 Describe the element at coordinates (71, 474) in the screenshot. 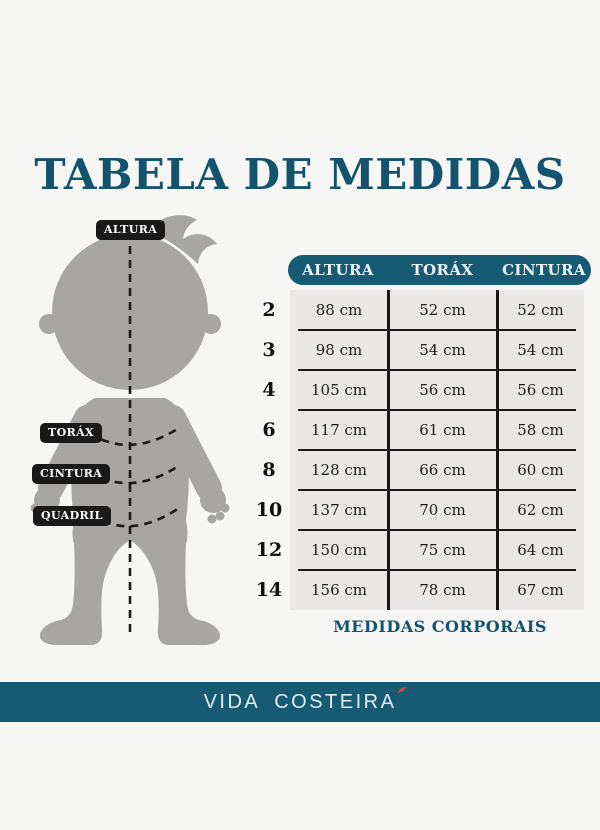

I see `cintura-tag: CINTURA` at that location.